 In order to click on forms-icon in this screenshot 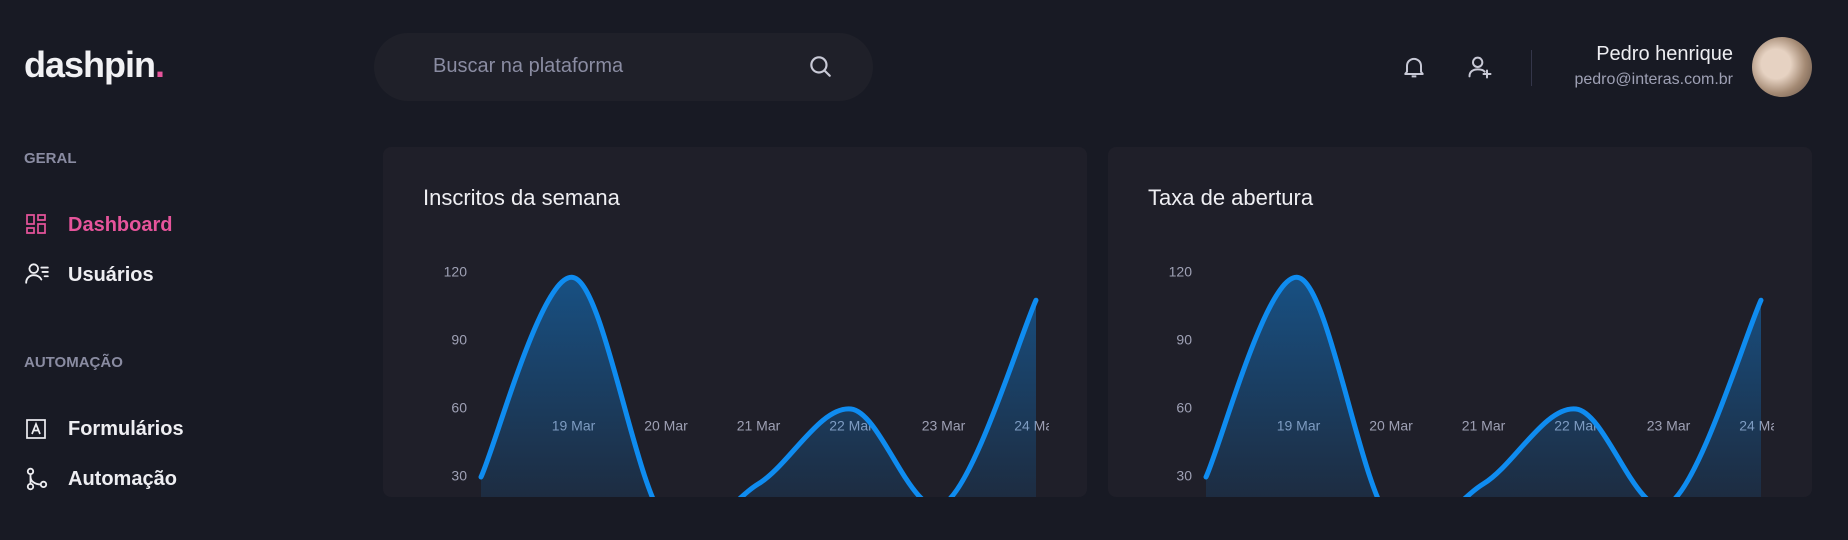, I will do `click(36, 429)`.